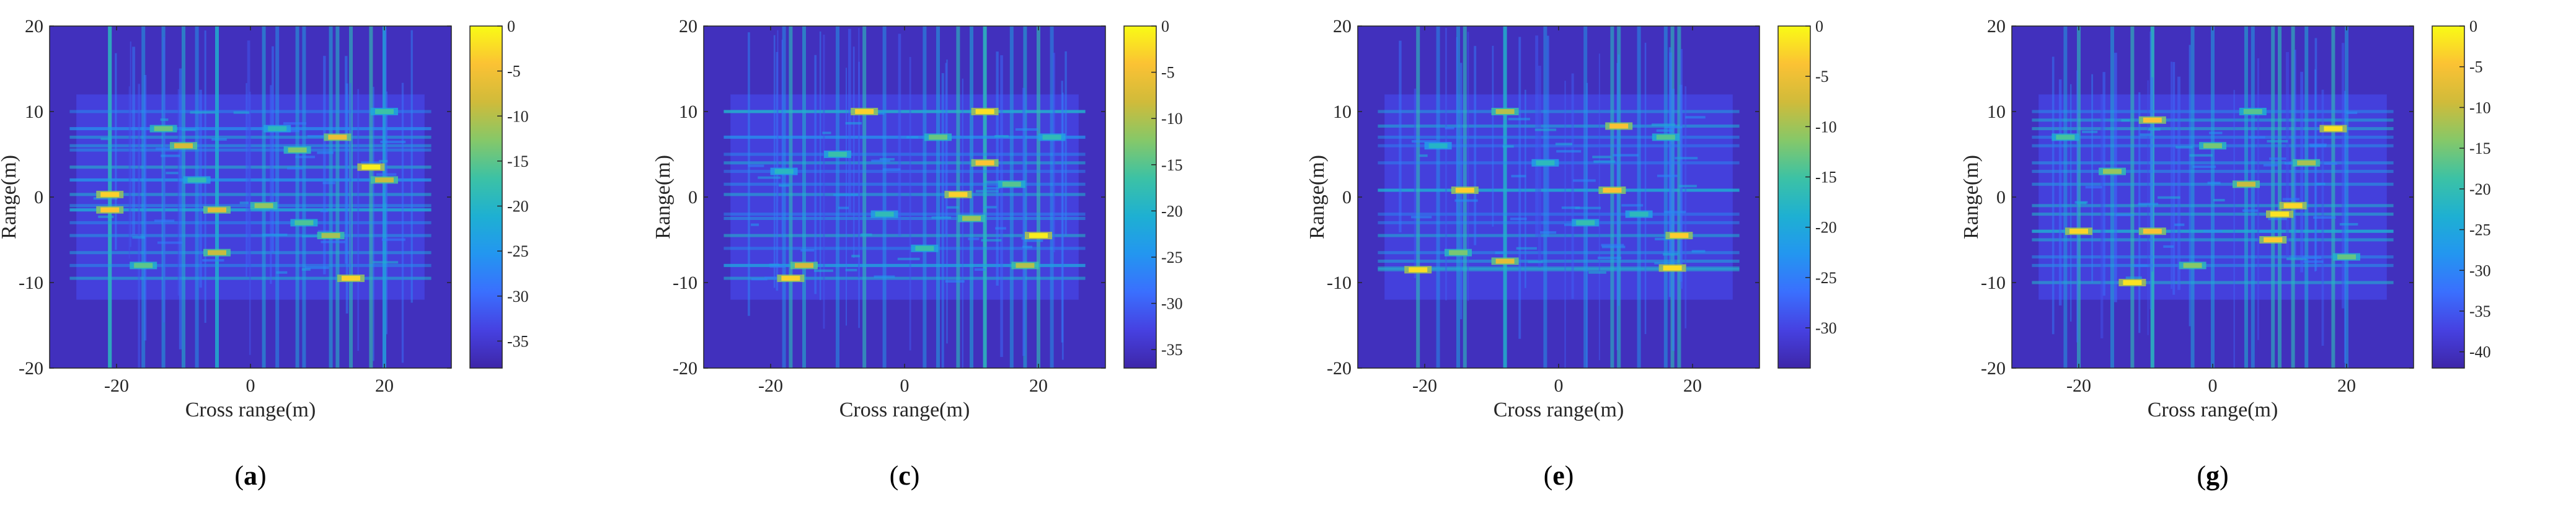 The width and height of the screenshot is (2576, 523). What do you see at coordinates (518, 251) in the screenshot?
I see `colorbar-tick-label: -25` at bounding box center [518, 251].